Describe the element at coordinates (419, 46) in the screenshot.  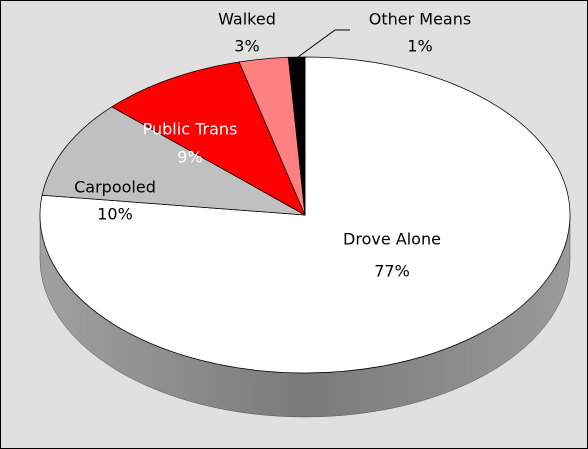
I see `slice-value-label: 1%` at that location.